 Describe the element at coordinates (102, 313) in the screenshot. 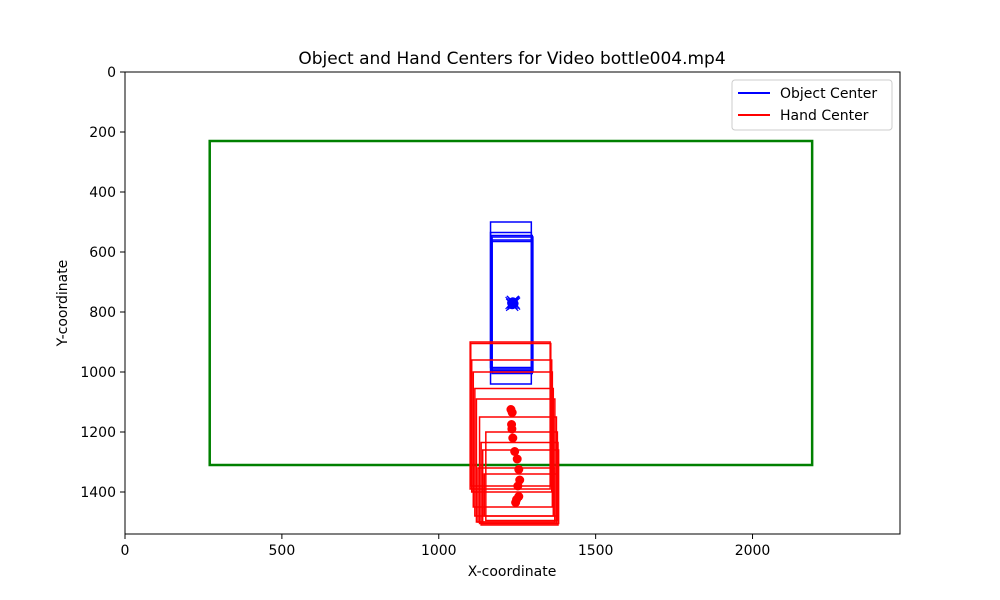

I see `y-tick-label: 800` at that location.